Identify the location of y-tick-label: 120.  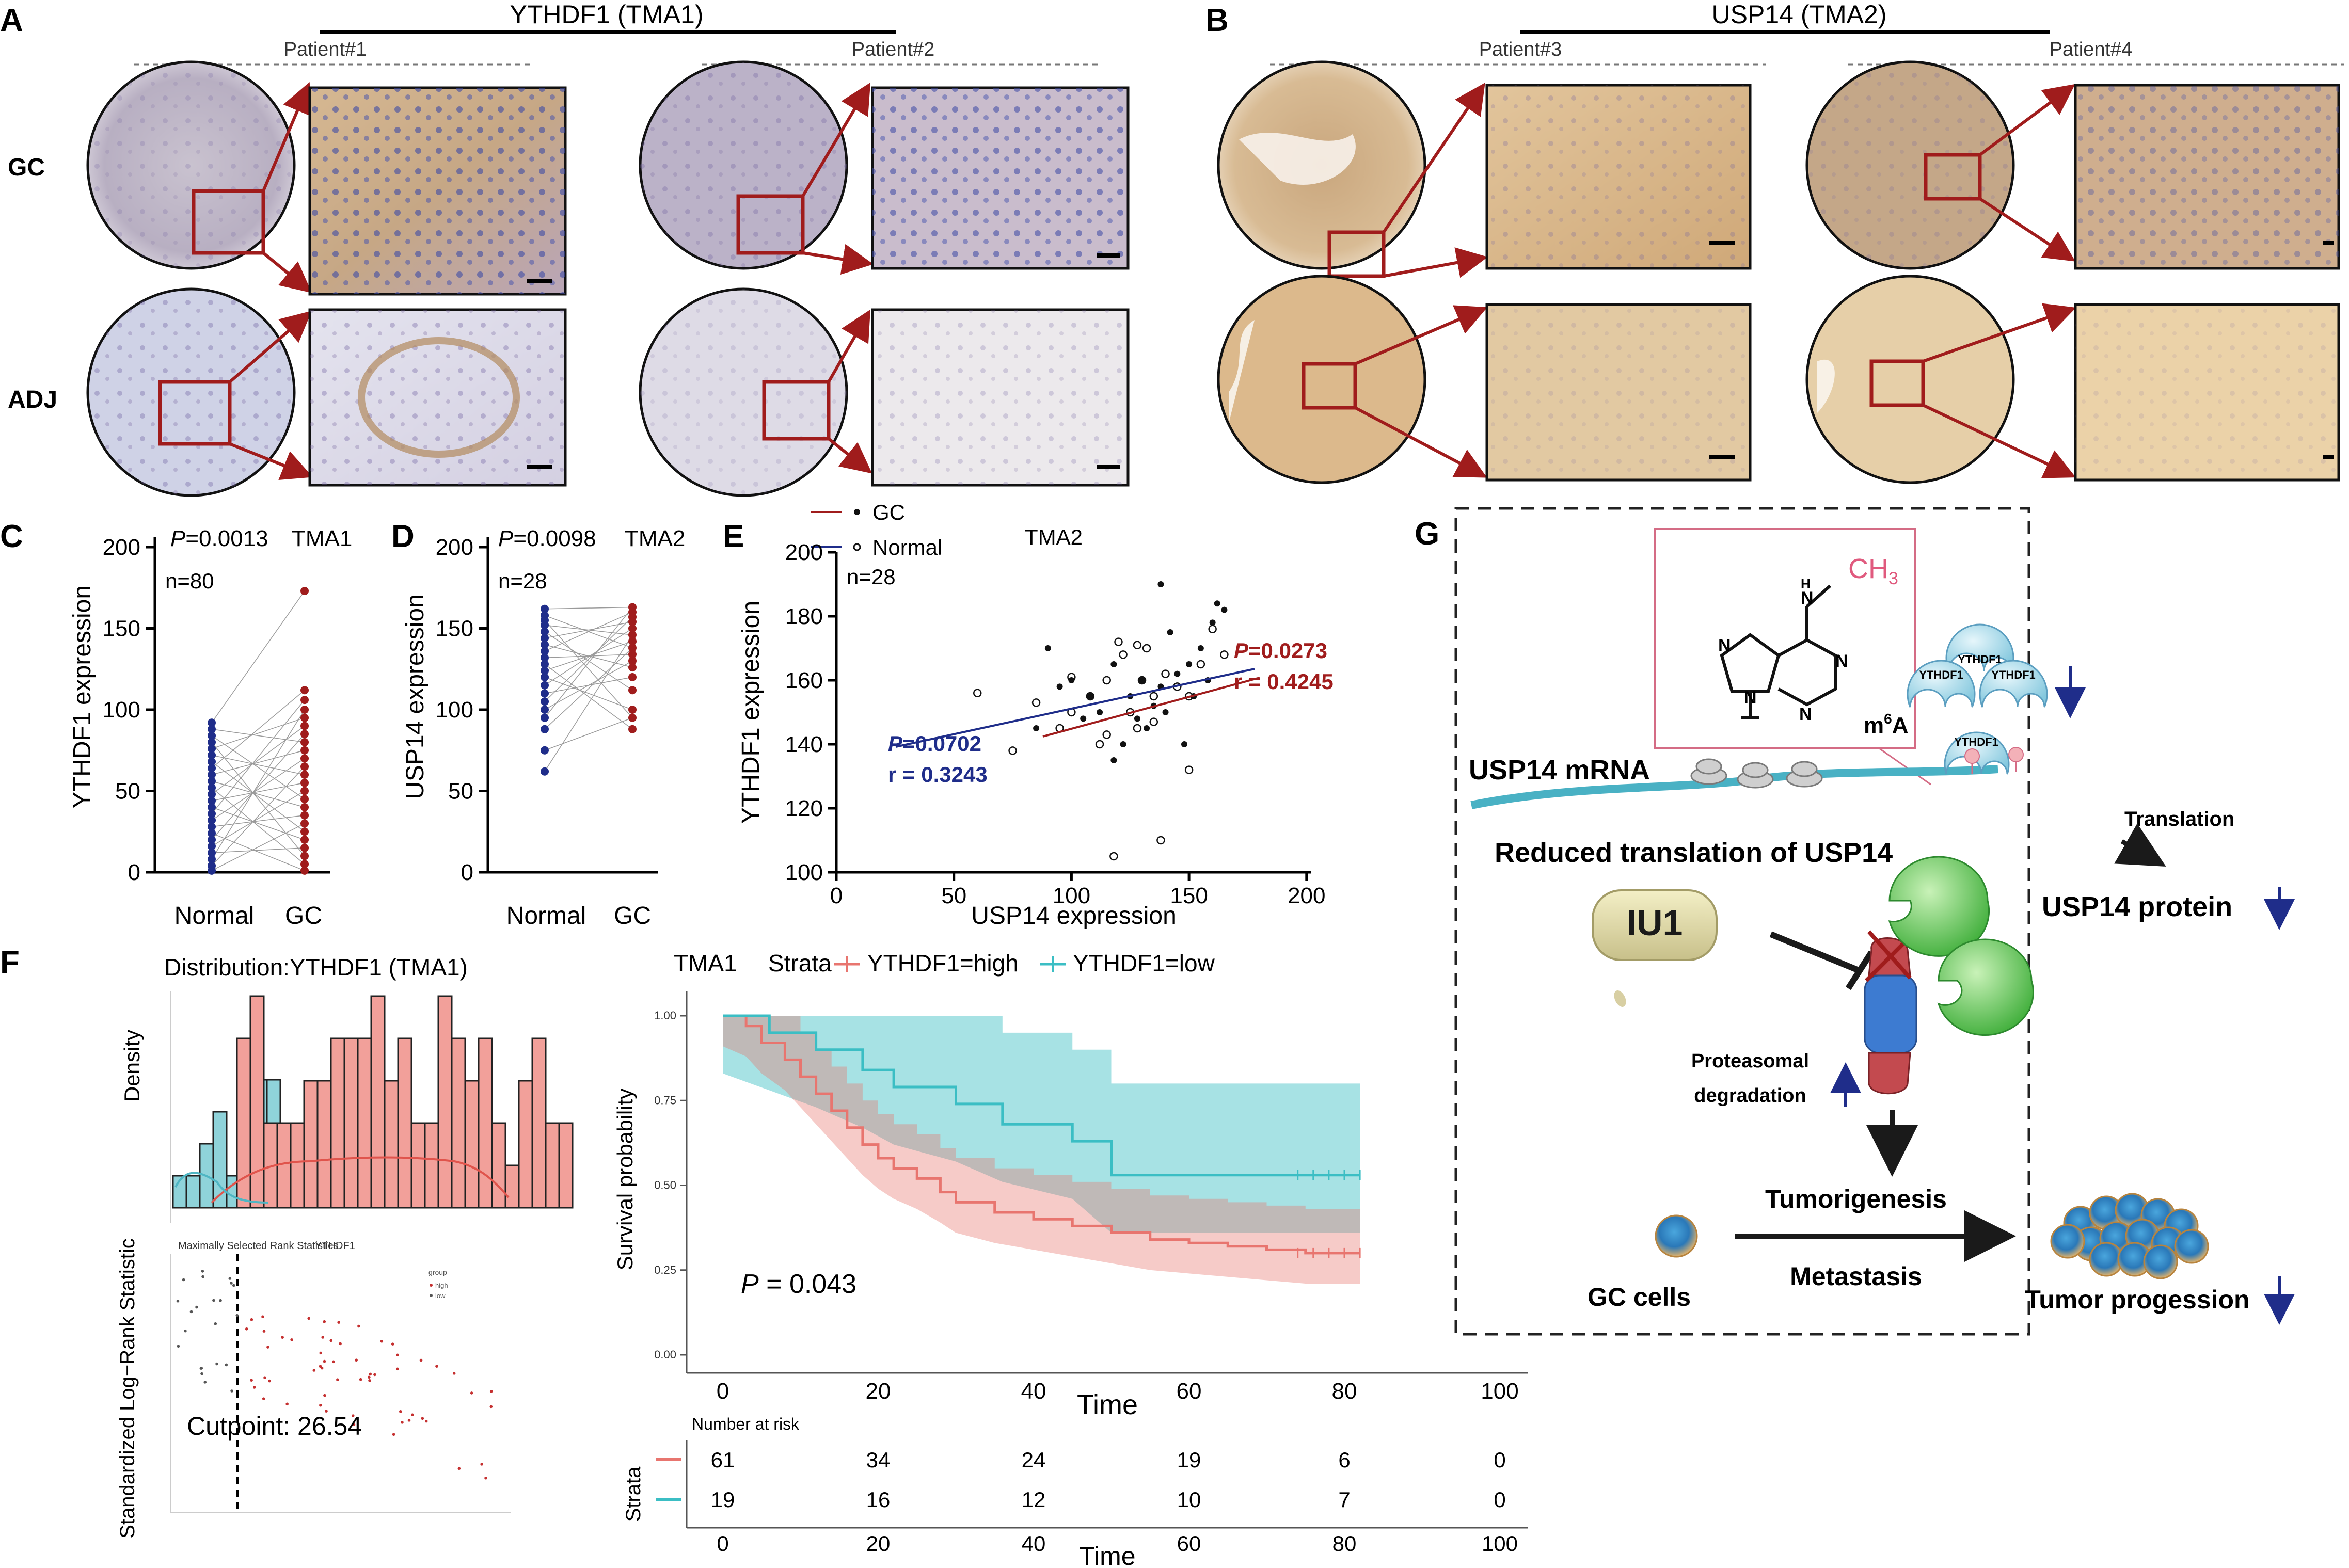
(804, 808).